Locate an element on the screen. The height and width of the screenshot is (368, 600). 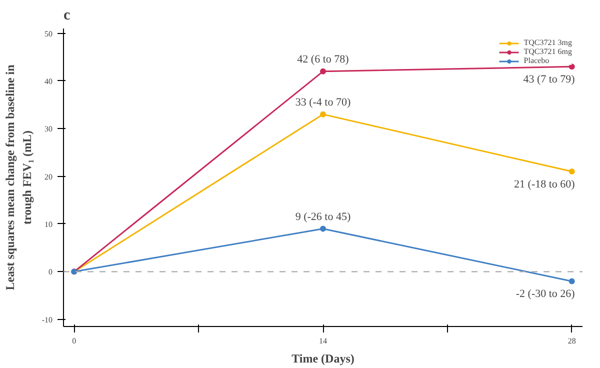
y-tick-label: 20 is located at coordinates (48, 177).